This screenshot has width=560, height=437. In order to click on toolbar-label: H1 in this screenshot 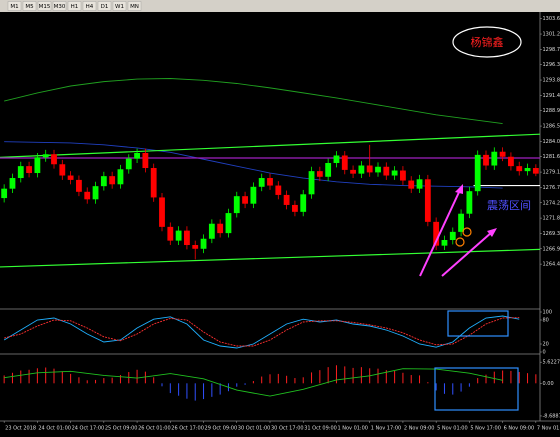, I will do `click(75, 7)`.